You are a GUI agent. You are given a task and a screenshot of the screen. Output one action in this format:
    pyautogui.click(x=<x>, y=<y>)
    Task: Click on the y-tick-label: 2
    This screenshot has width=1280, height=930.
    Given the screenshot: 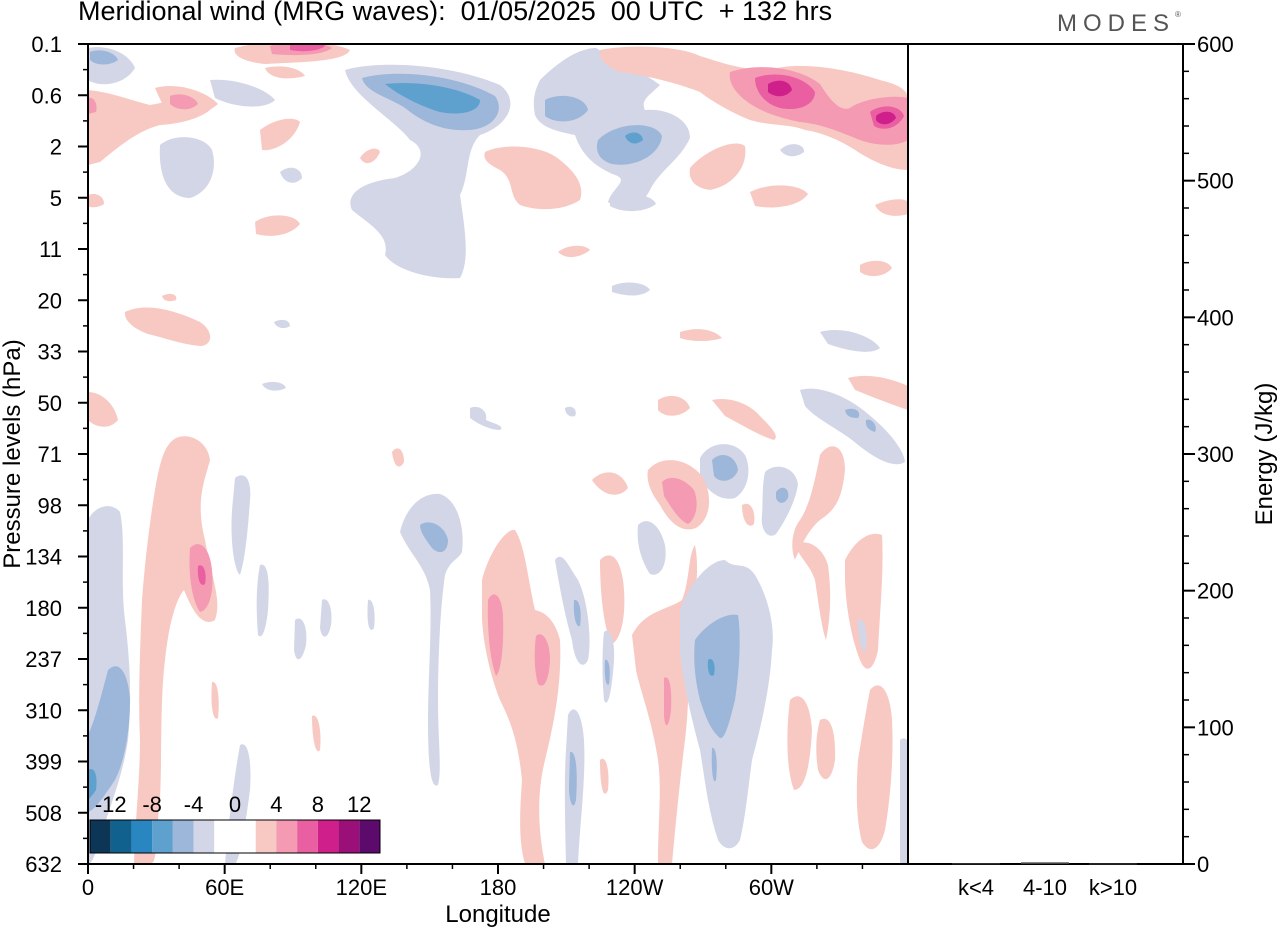 What is the action you would take?
    pyautogui.click(x=56, y=147)
    